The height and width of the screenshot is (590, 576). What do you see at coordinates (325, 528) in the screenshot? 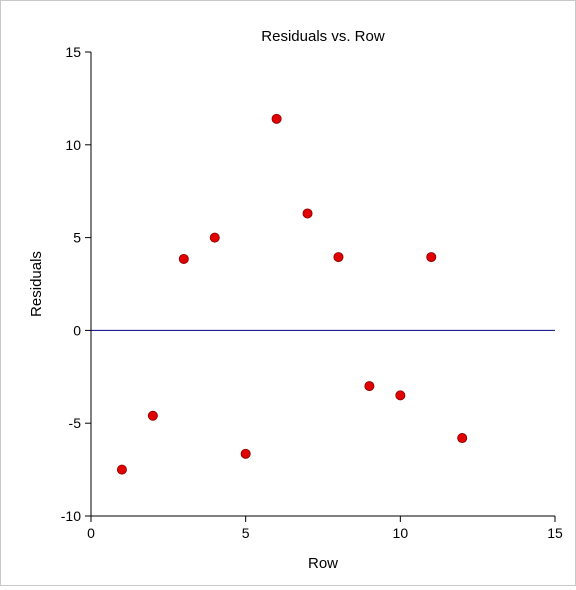
I see `x-axis-ticks: 0 5 10 15` at bounding box center [325, 528].